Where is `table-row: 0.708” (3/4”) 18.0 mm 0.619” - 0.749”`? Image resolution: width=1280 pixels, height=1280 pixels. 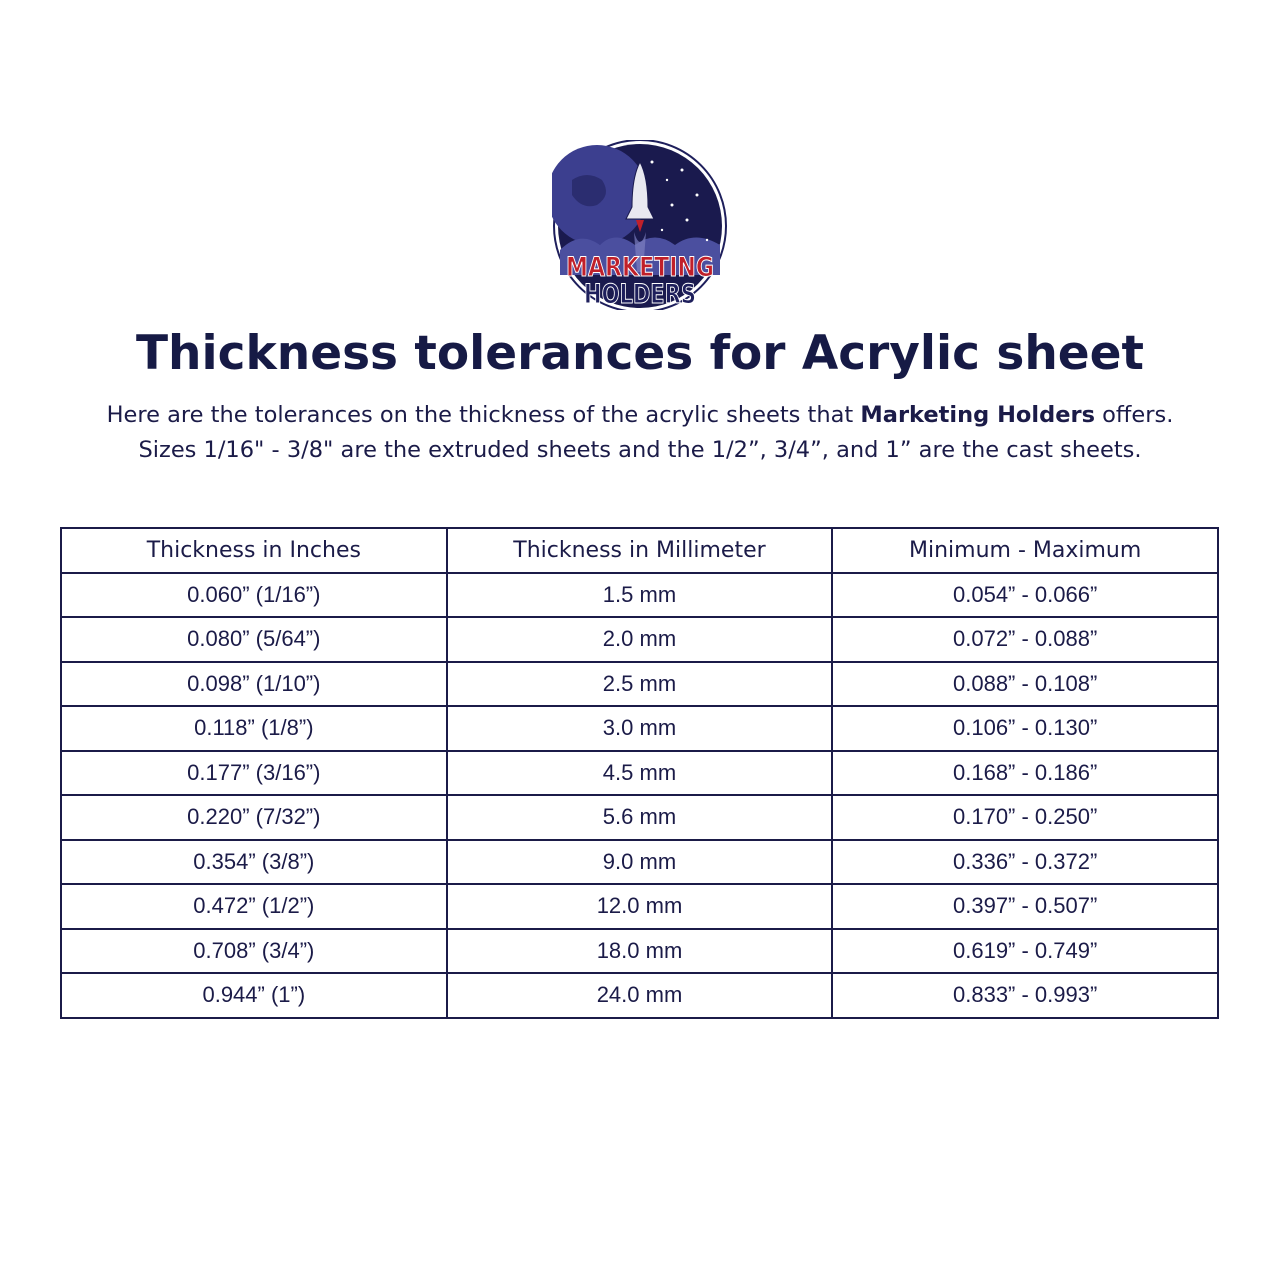
table-row: 0.708” (3/4”) 18.0 mm 0.619” - 0.749” is located at coordinates (639, 950).